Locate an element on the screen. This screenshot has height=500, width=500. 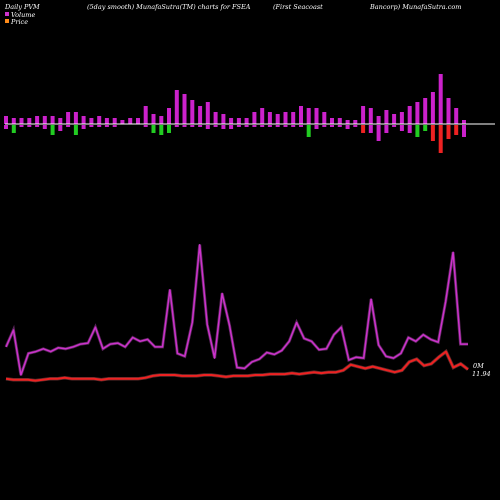
legend-price-swatch is located at coordinates (7, 21).